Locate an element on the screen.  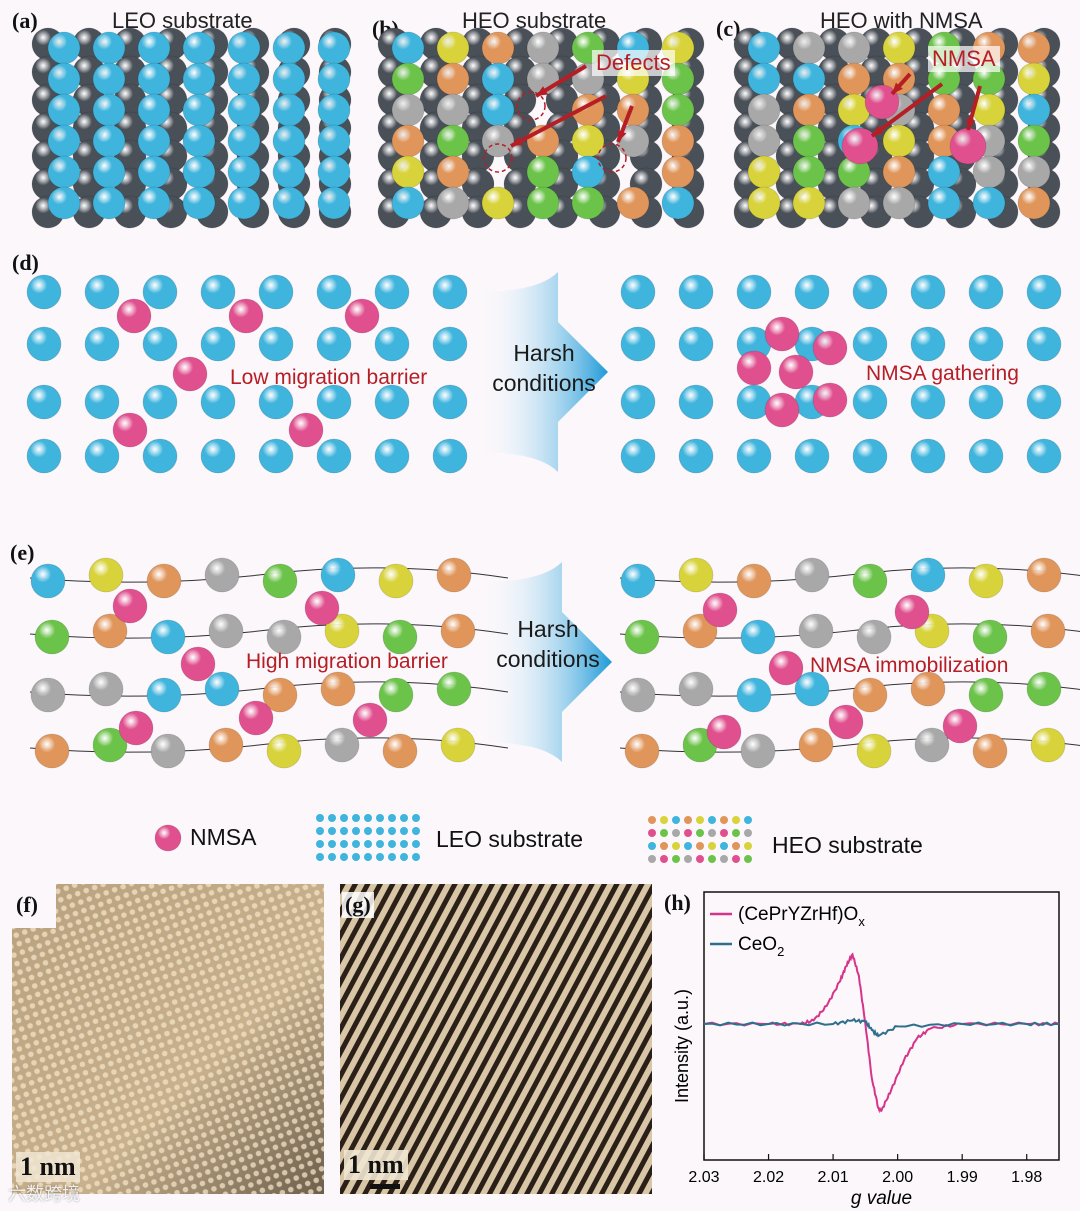
legend-heo: HEO substrate is located at coordinates (847, 845).